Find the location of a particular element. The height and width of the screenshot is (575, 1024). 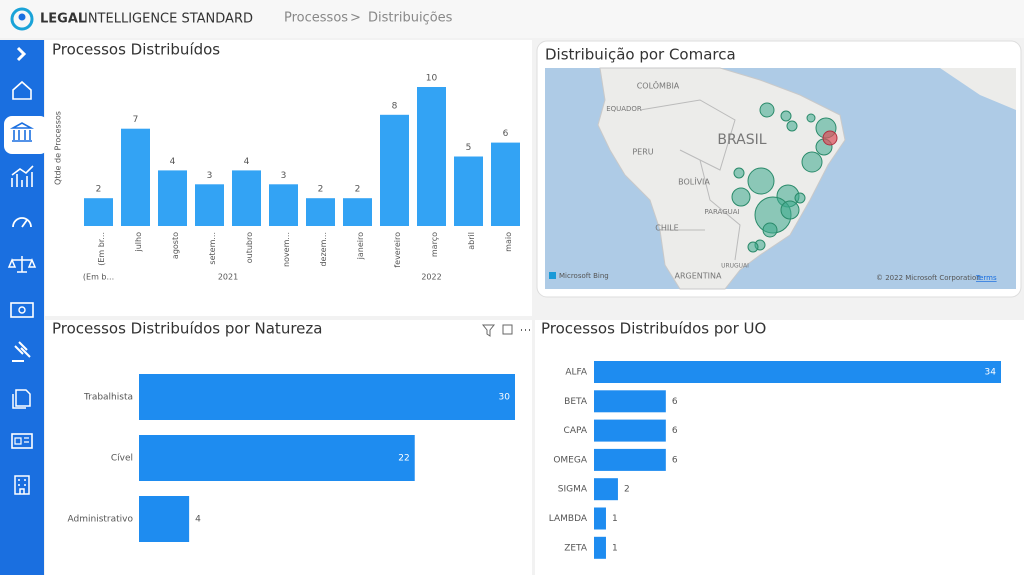

news-icon-detail is located at coordinates (21, 441).